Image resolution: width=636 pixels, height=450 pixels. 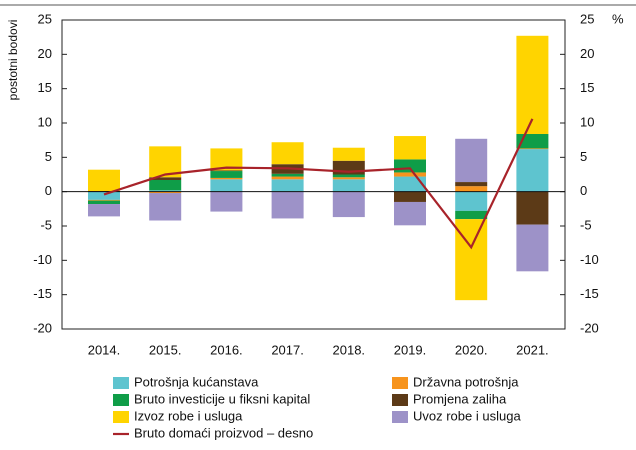 What do you see at coordinates (13, 60) in the screenshot?
I see `y-axis-label: postotni bodovi` at bounding box center [13, 60].